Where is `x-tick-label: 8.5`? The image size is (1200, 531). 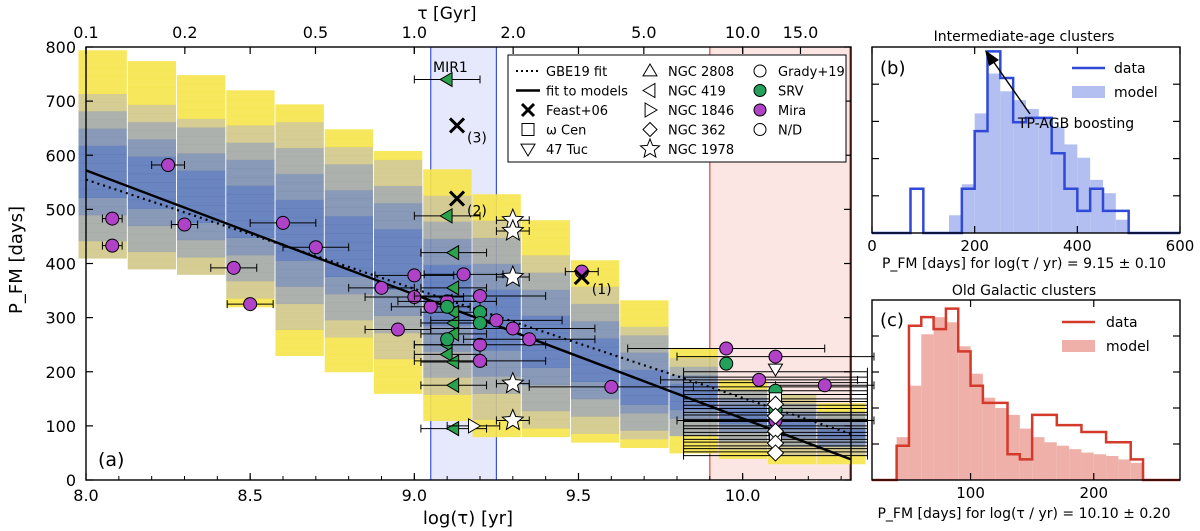 x-tick-label: 8.5 is located at coordinates (249, 495).